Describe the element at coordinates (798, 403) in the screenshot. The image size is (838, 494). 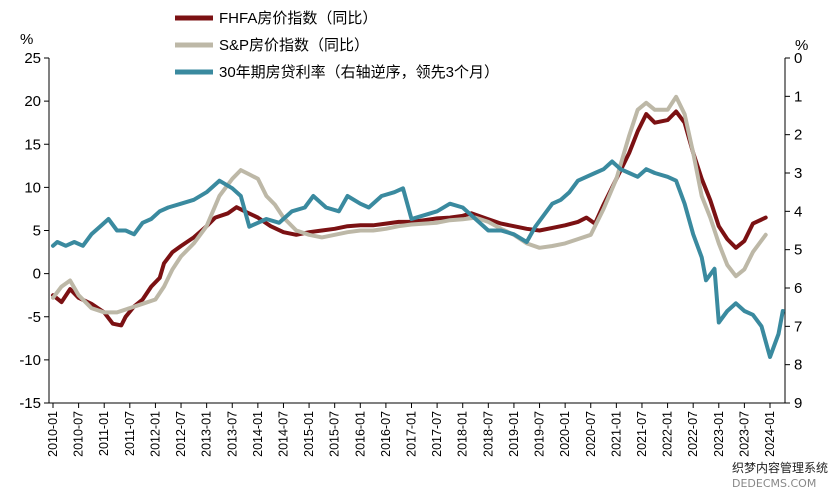
I see `right-tick-label: 9` at that location.